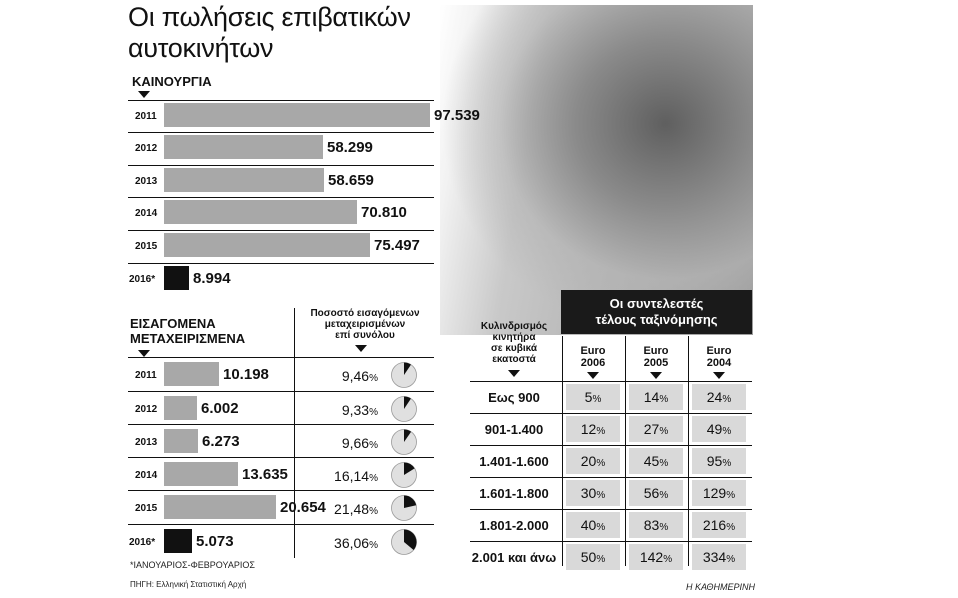  Describe the element at coordinates (146, 213) in the screenshot. I see `new-cars-year-label: 2014` at that location.